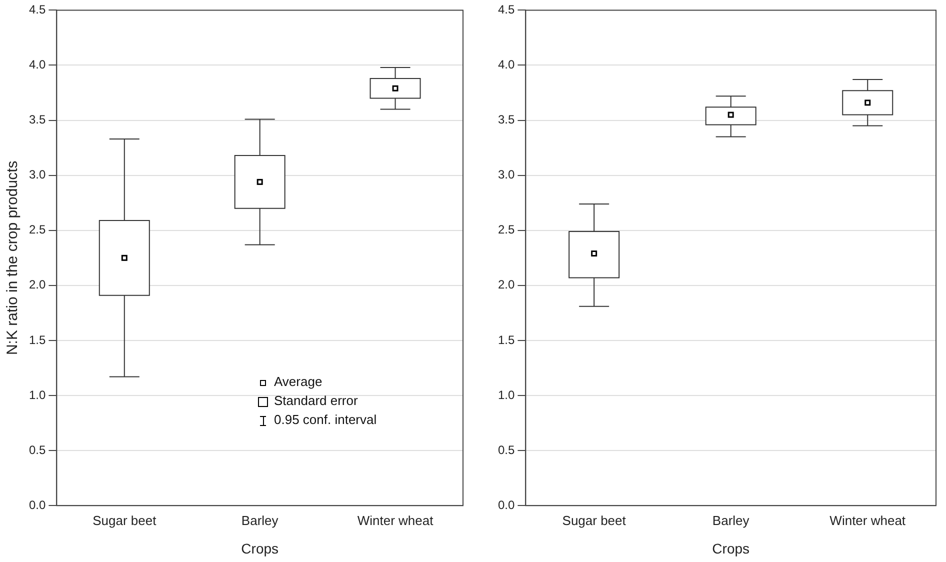 The width and height of the screenshot is (946, 562). What do you see at coordinates (298, 381) in the screenshot?
I see `annotation: Average` at bounding box center [298, 381].